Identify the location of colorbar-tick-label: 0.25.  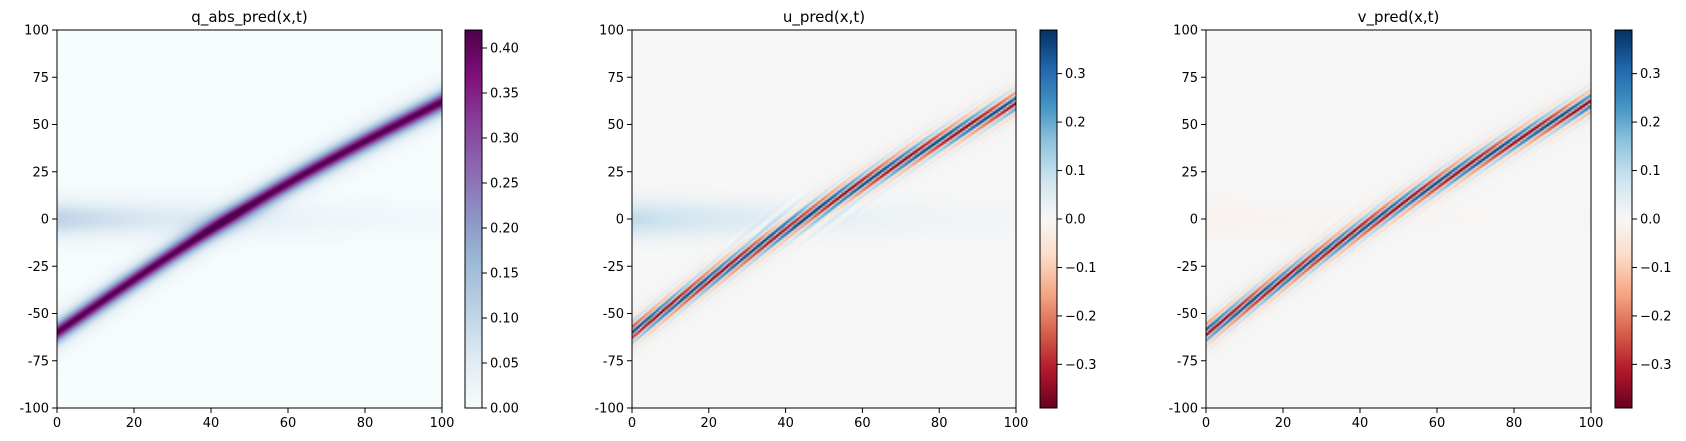
(504, 184).